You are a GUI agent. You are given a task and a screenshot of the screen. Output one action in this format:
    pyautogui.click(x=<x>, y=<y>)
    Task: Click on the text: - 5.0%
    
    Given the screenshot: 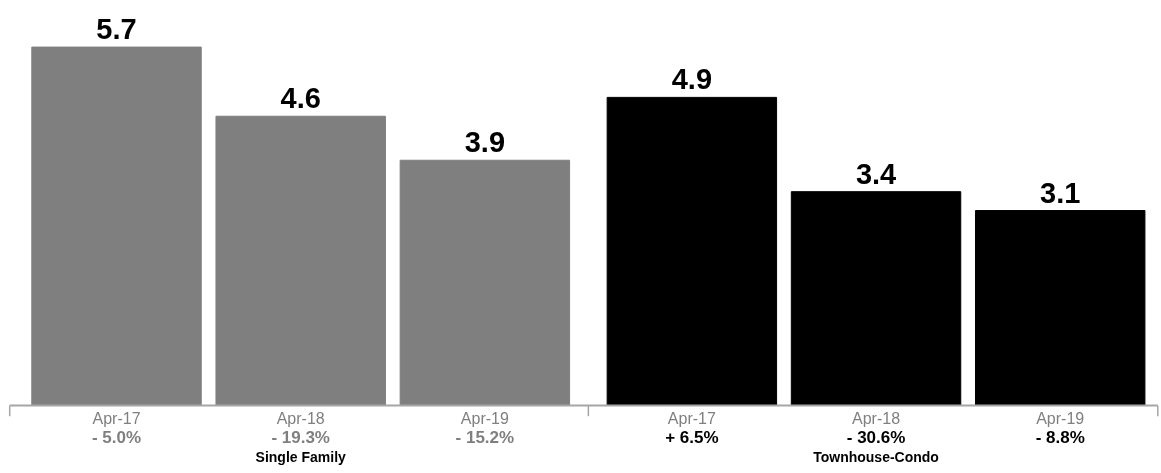 What is the action you would take?
    pyautogui.click(x=116, y=438)
    